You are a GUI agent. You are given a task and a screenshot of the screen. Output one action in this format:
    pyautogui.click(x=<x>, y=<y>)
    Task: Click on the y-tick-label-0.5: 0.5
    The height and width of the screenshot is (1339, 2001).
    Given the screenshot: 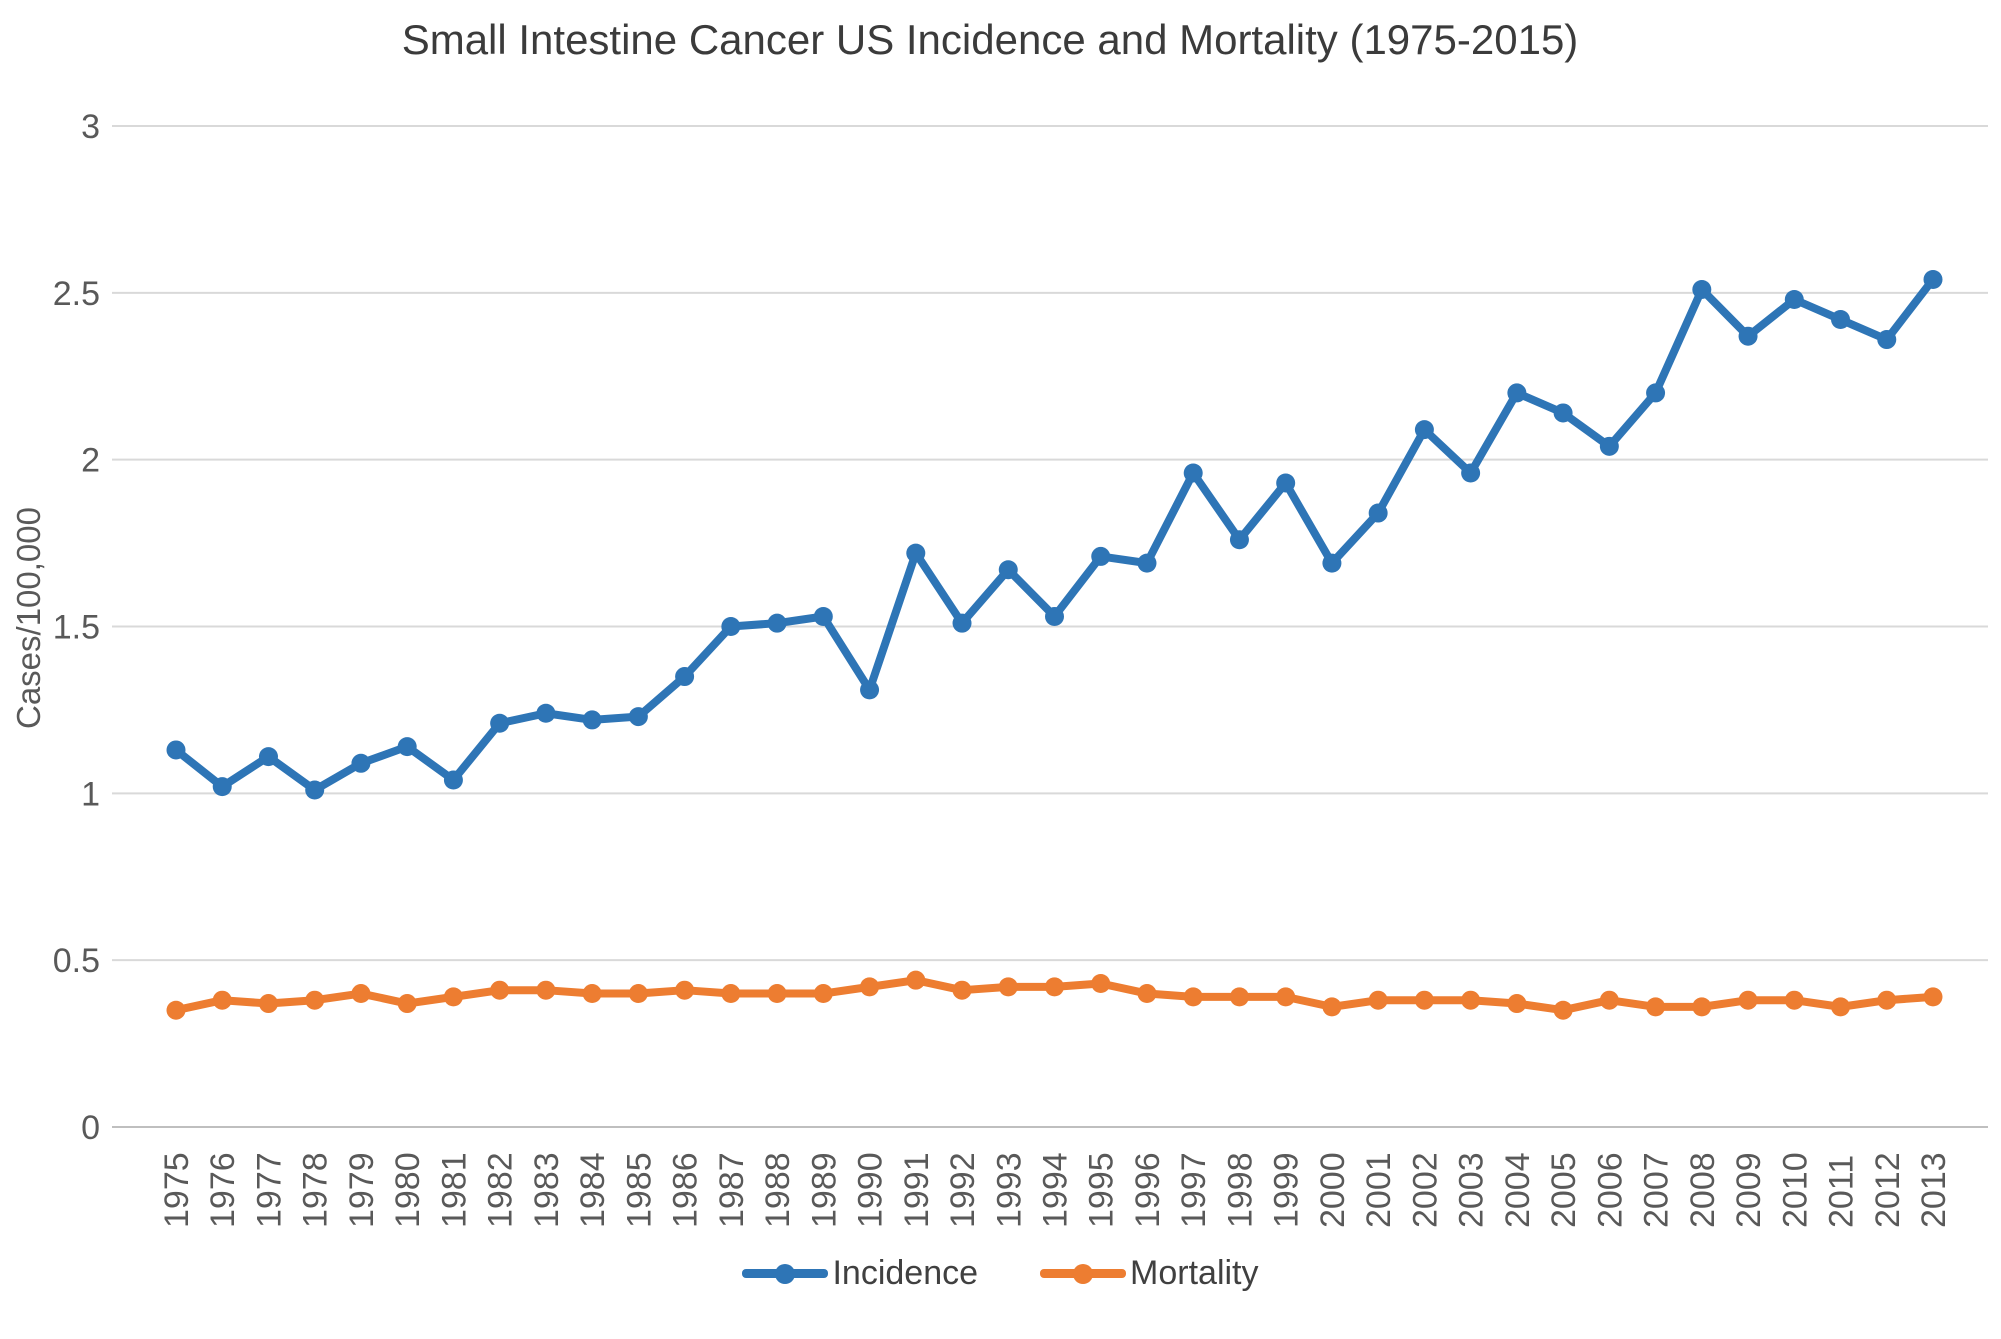 What is the action you would take?
    pyautogui.click(x=76, y=961)
    